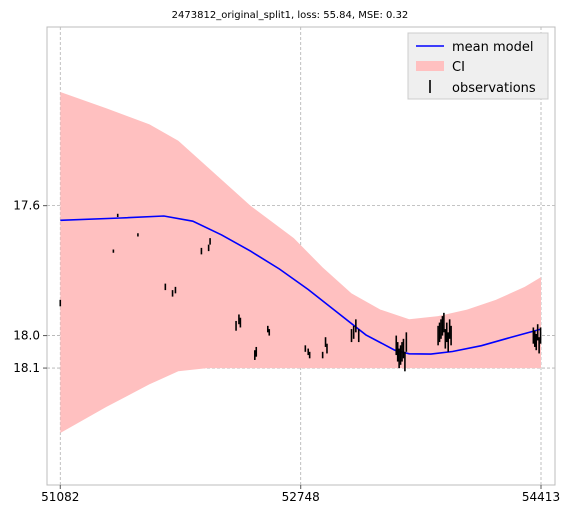 The width and height of the screenshot is (564, 514). Describe the element at coordinates (541, 497) in the screenshot. I see `x-tick-label: 54413` at that location.